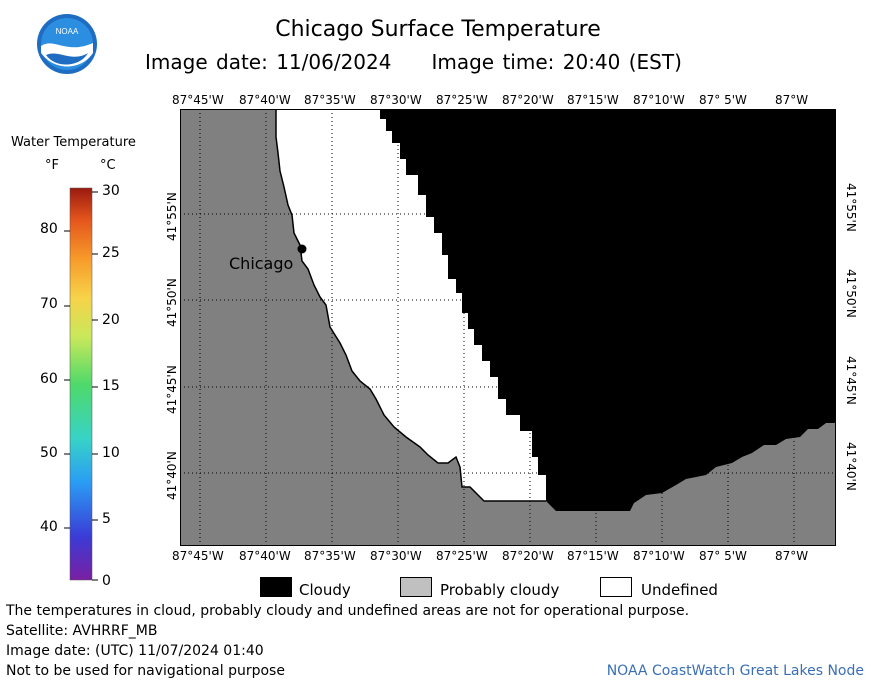  Describe the element at coordinates (659, 556) in the screenshot. I see `lon-label-bottom: 87°10'W` at that location.